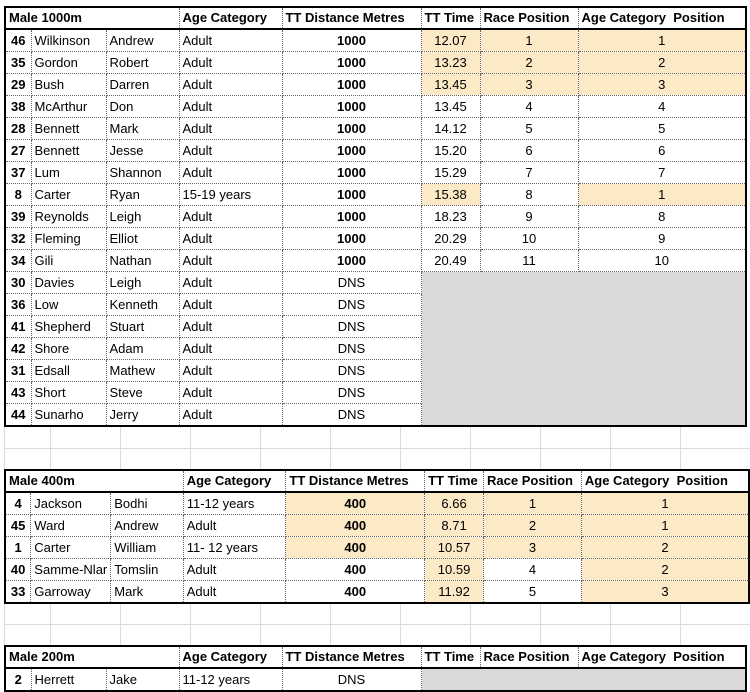 Image resolution: width=750 pixels, height=692 pixels. I want to click on cell-num: 2, so click(18, 679).